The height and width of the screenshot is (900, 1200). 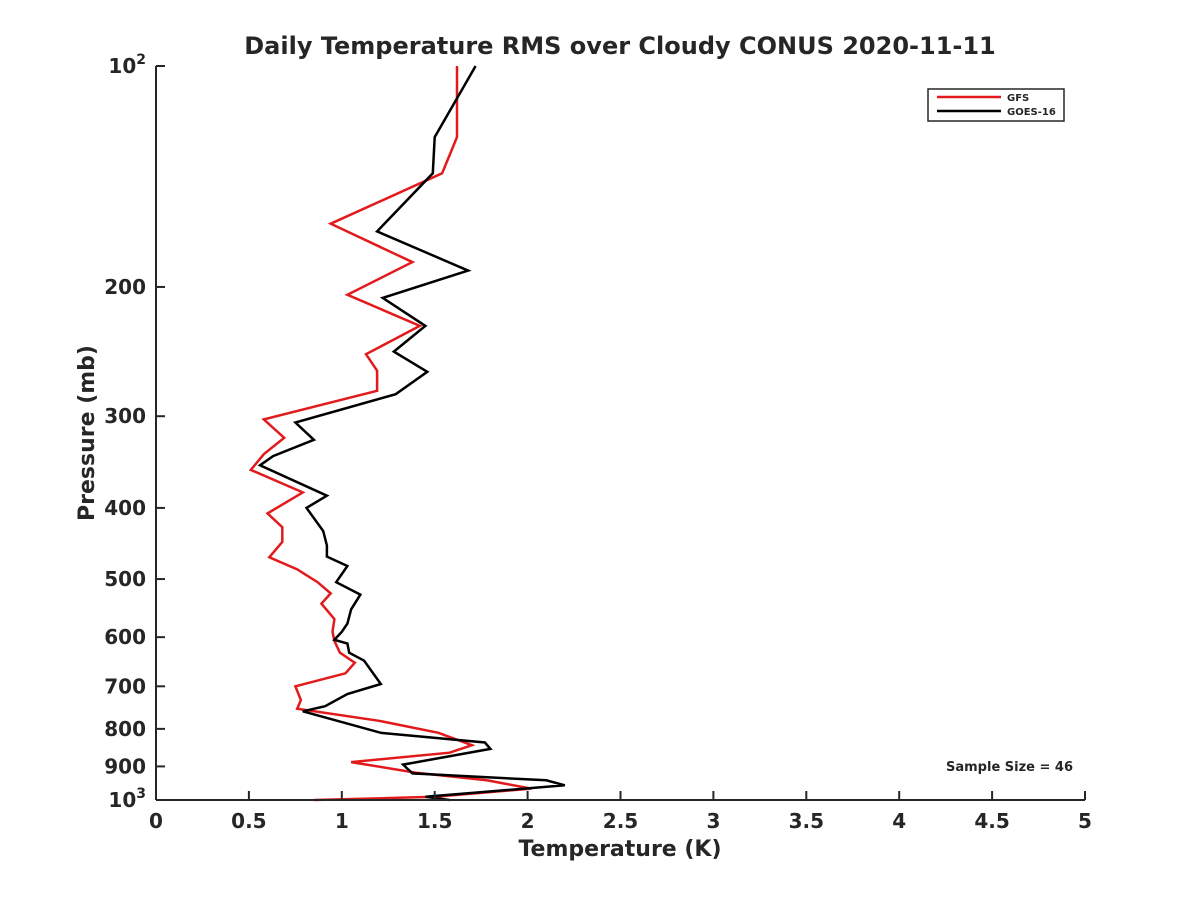 What do you see at coordinates (125, 637) in the screenshot?
I see `y-tick-label: 600` at bounding box center [125, 637].